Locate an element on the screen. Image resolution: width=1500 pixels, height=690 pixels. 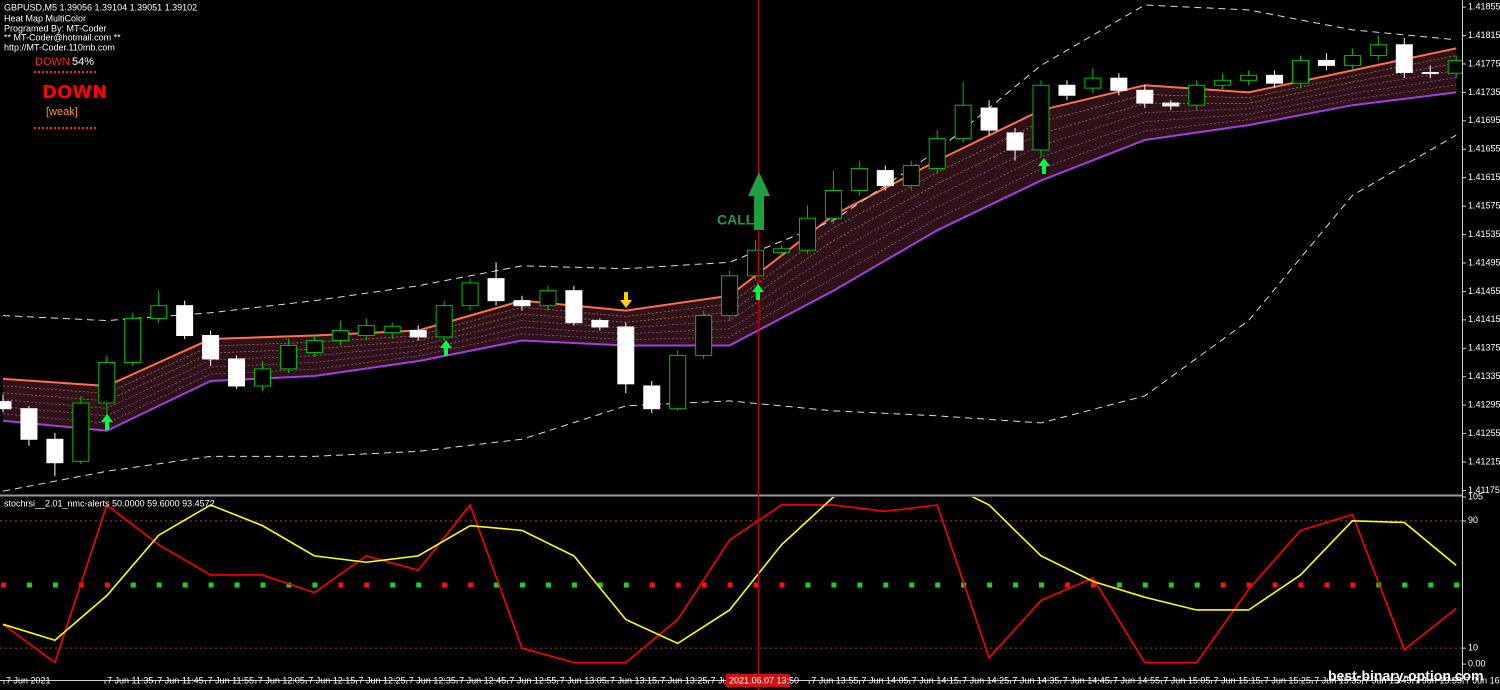
x-tick-label: 7 Jun 15:35 is located at coordinates (1337, 680).